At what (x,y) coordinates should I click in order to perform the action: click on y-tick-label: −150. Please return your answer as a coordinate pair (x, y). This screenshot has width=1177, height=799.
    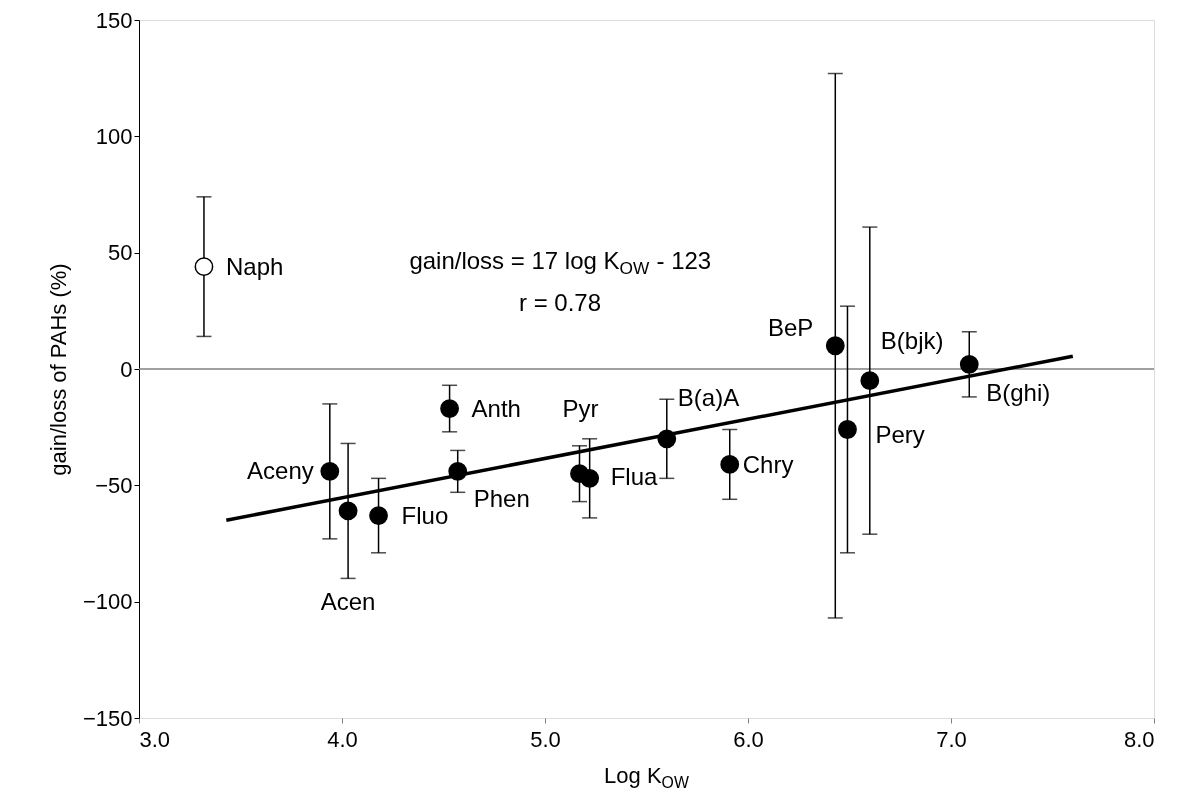
    Looking at the image, I should click on (107, 718).